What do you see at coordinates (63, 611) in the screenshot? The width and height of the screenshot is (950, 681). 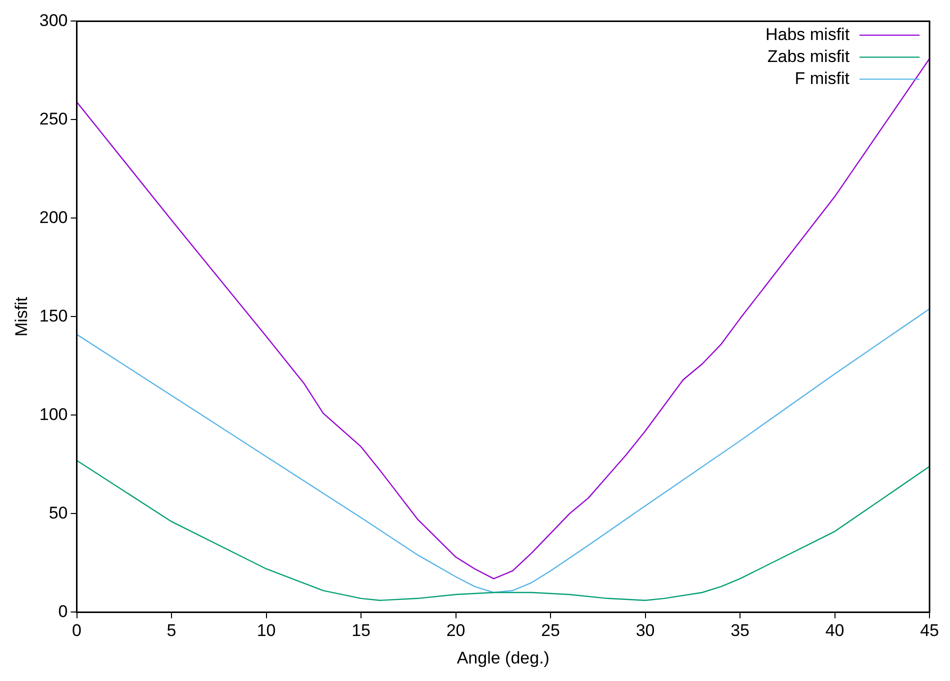 I see `y-tick-label: 0` at bounding box center [63, 611].